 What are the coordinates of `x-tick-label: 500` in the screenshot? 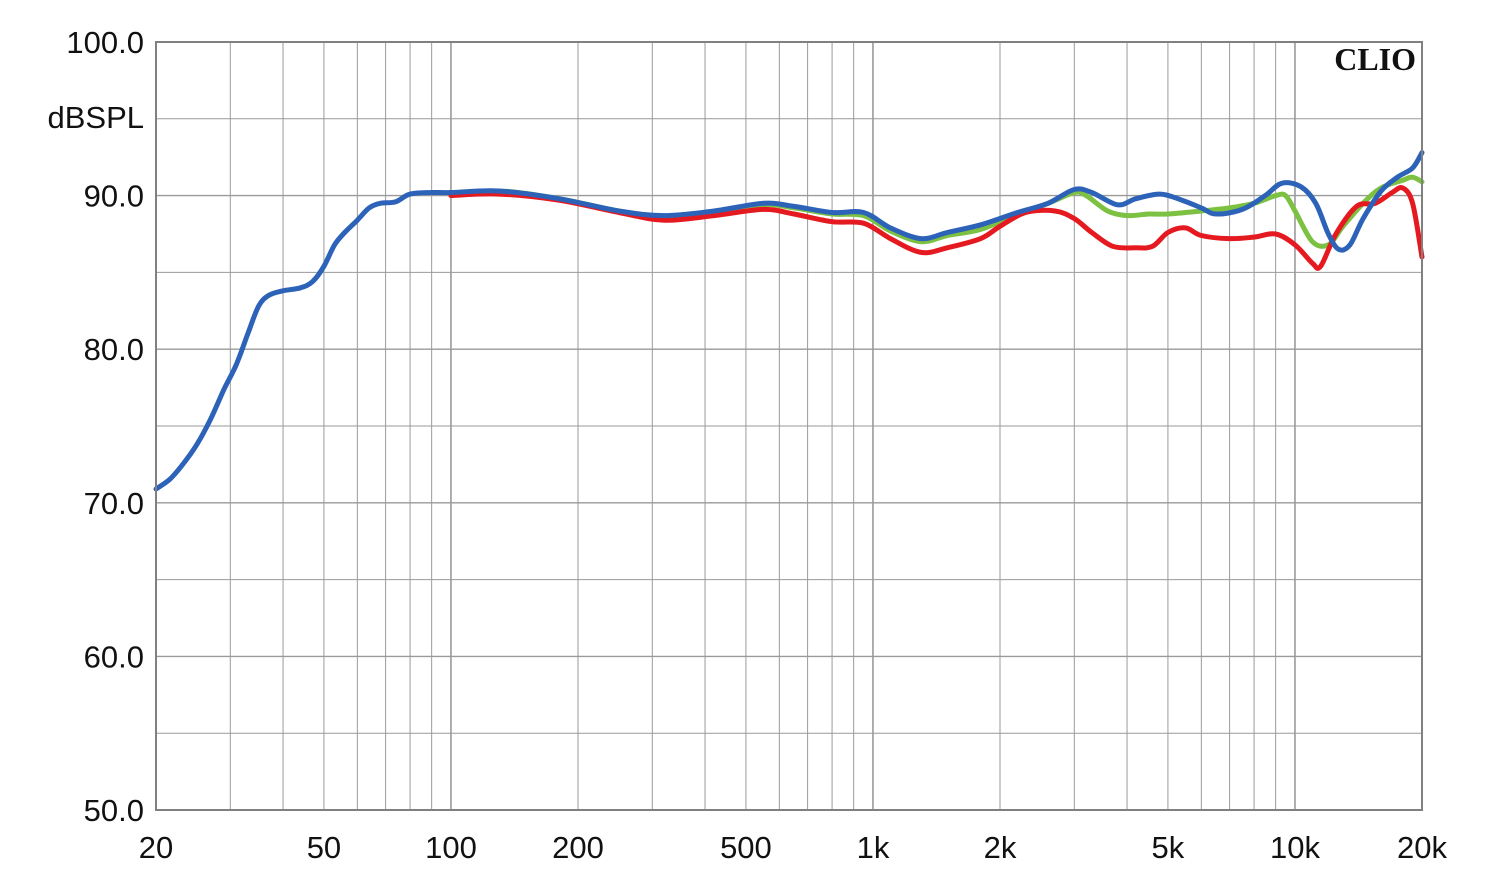 It's located at (746, 847).